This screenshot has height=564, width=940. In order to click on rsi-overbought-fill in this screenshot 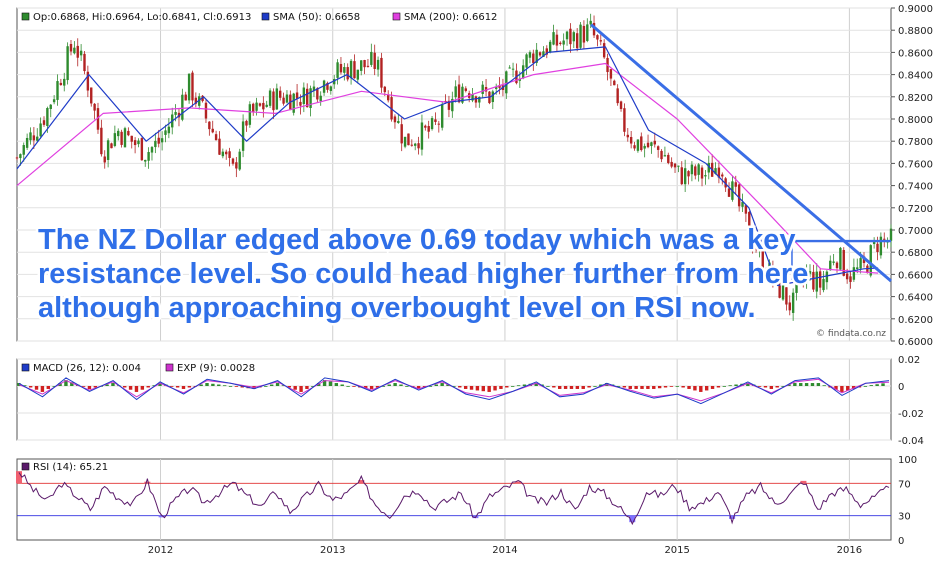, I will do `click(147, 482)`.